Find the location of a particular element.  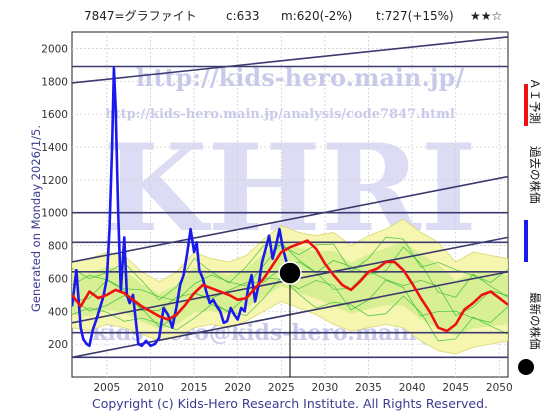

x-tick-label: 2005 is located at coordinates (107, 388).